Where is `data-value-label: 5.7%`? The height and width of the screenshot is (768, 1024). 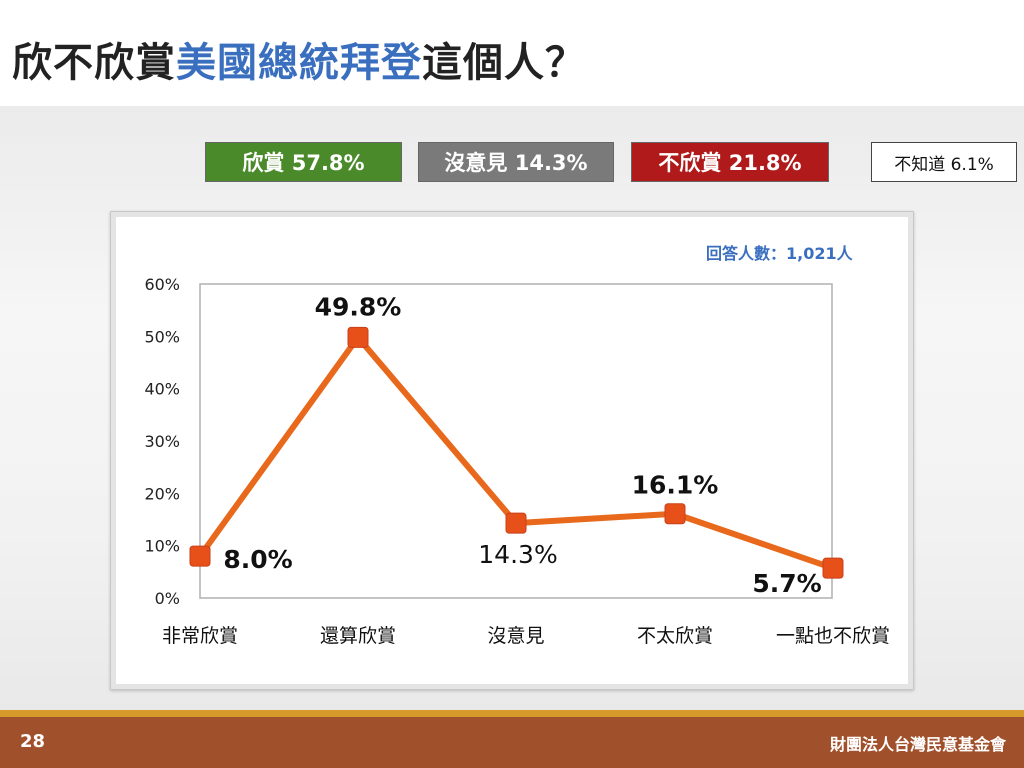 data-value-label: 5.7% is located at coordinates (786, 583).